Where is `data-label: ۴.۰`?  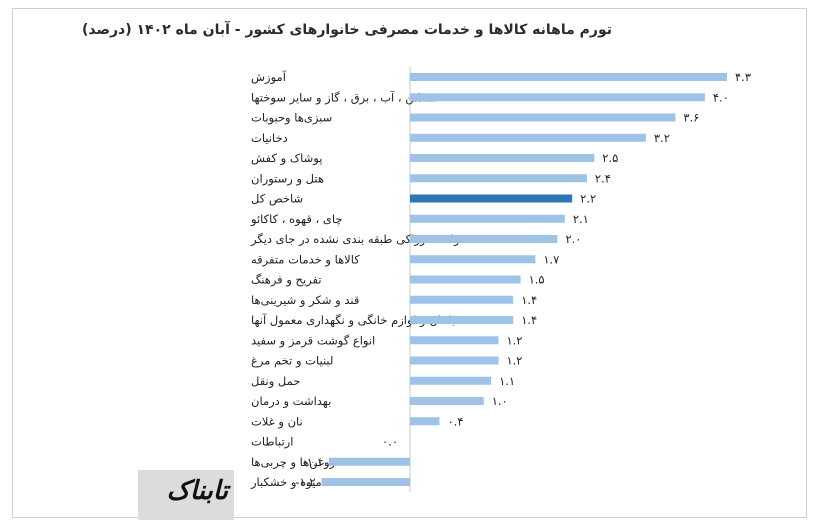 data-label: ۴.۰ is located at coordinates (721, 97).